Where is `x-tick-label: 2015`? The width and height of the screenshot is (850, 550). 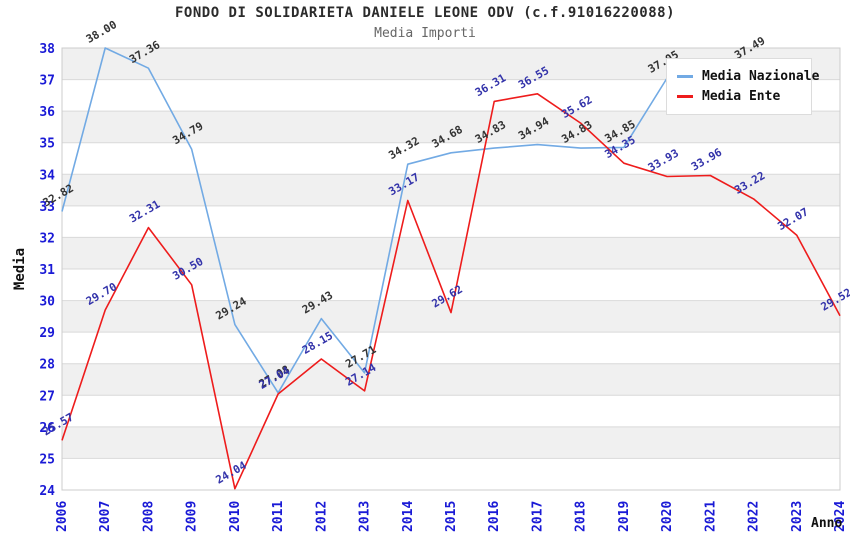
x-tick-label: 2015 is located at coordinates (451, 516).